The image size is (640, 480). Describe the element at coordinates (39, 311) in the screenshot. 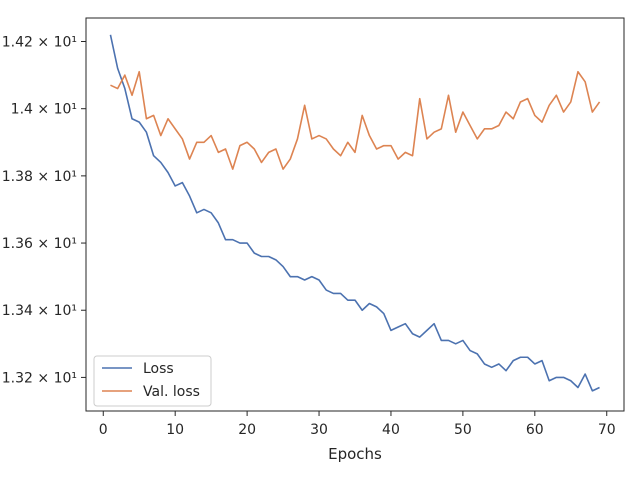

I see `y-tick-label: 1.34 × 10¹` at that location.